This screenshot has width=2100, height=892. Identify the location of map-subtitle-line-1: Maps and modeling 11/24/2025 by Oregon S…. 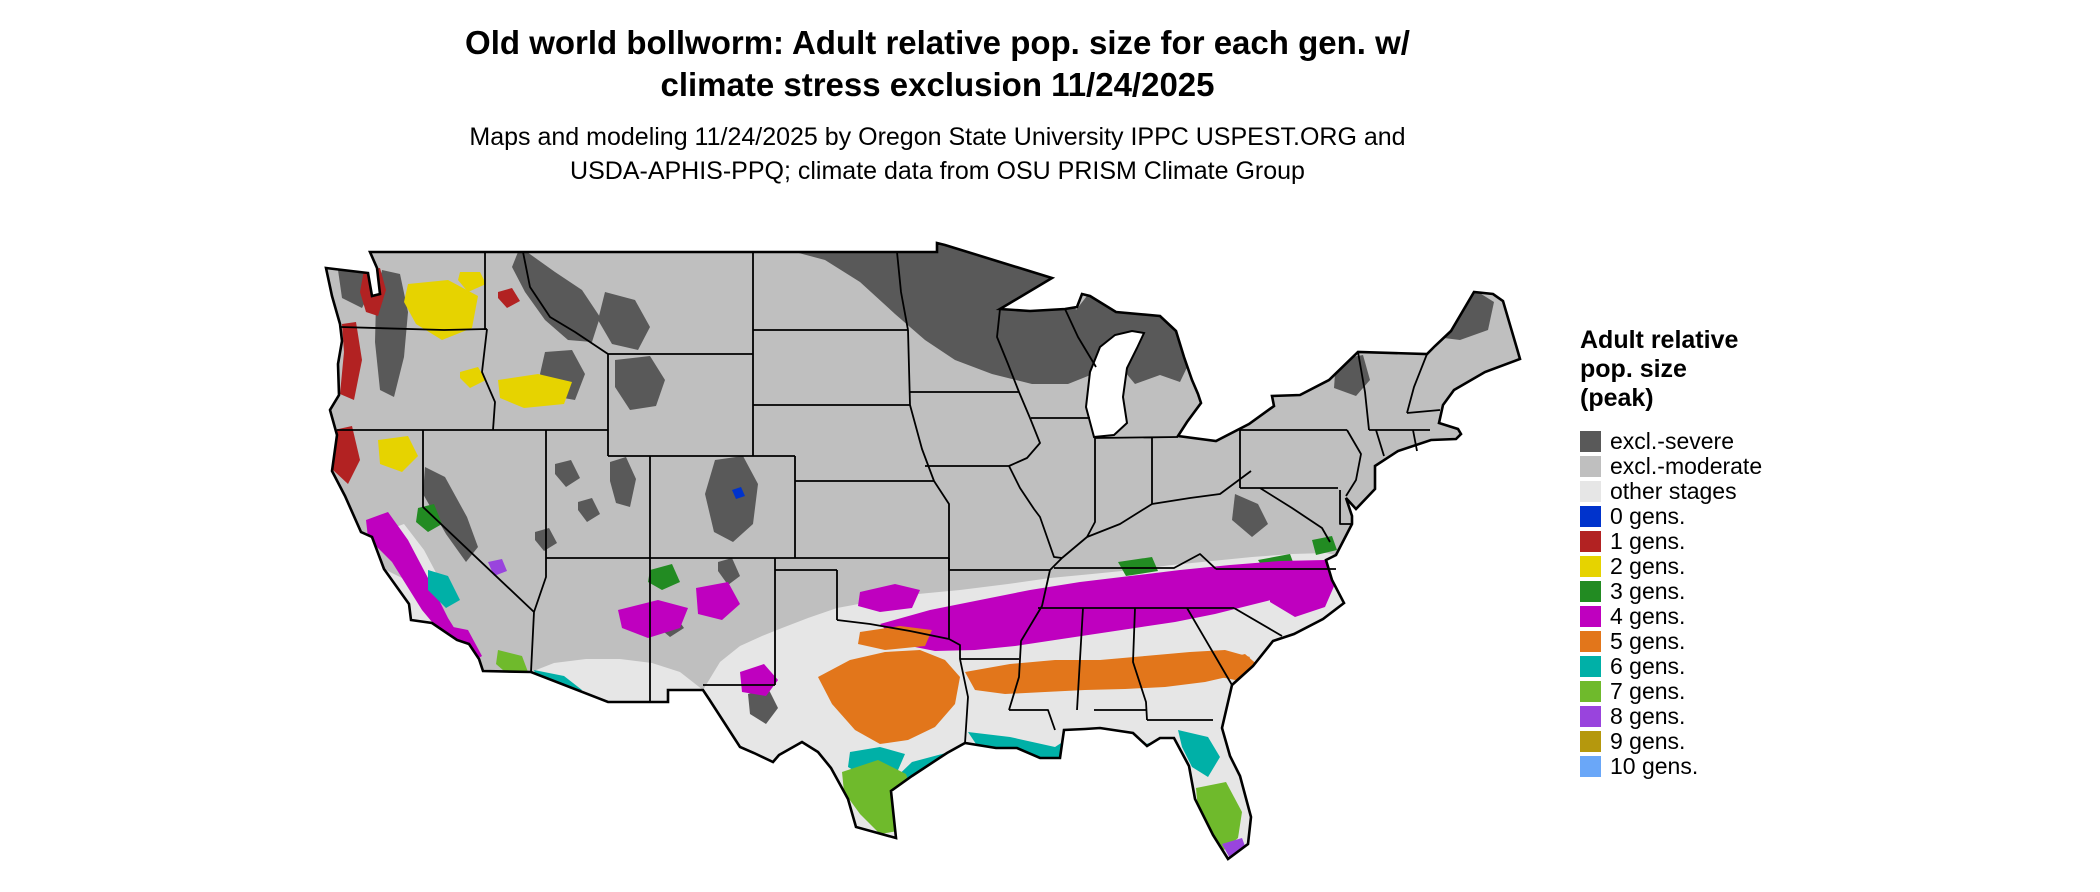
(937, 137).